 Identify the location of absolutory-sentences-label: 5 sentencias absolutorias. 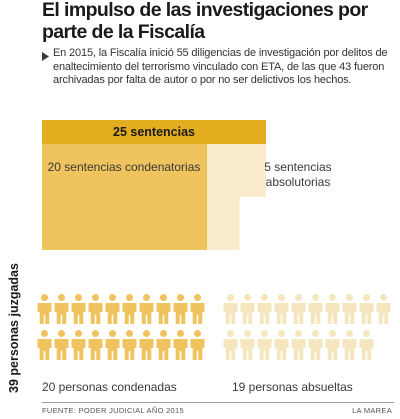
(298, 174).